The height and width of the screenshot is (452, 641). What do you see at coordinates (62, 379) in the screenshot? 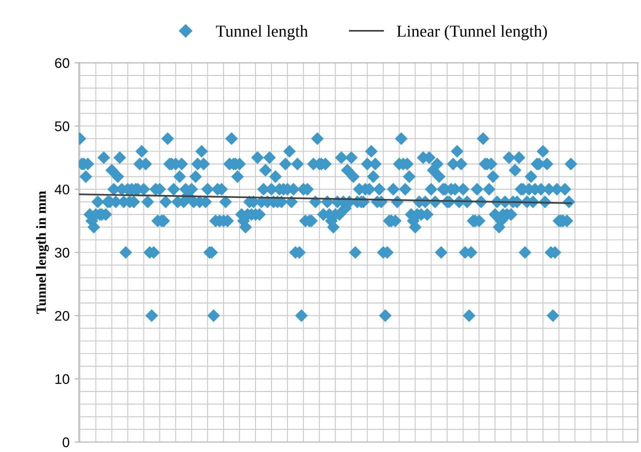
I see `y-tick-label: 10` at bounding box center [62, 379].